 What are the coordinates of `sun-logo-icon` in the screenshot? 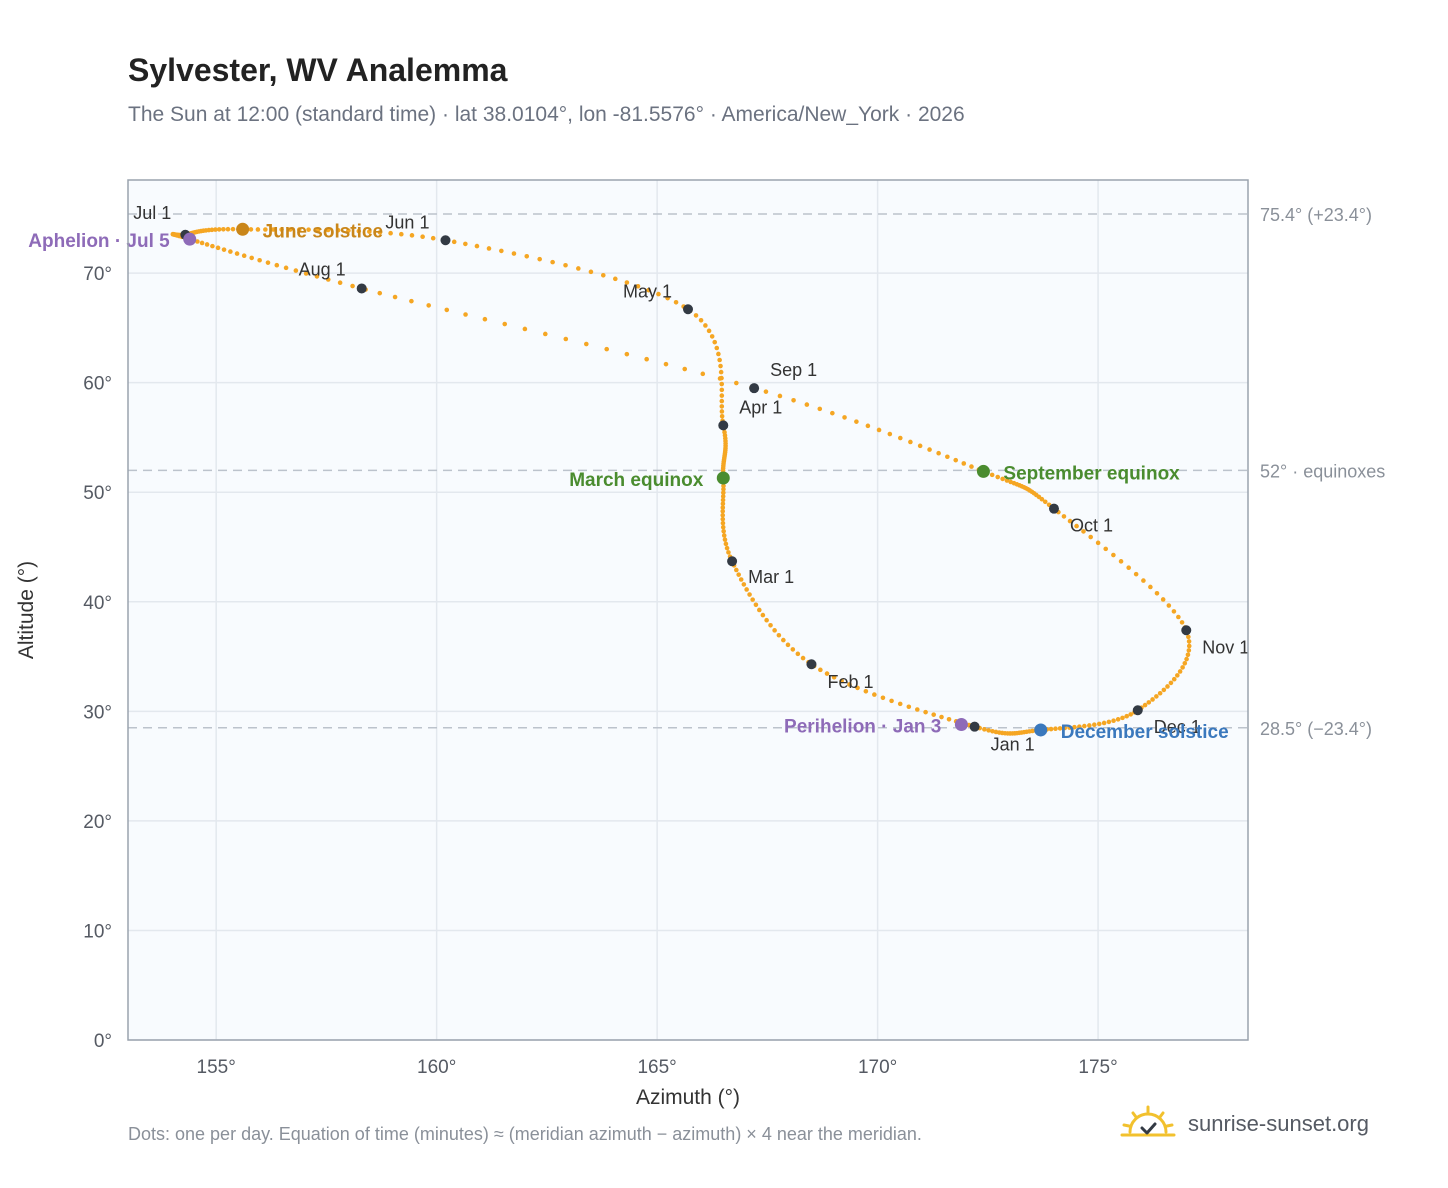 It's located at (1148, 1121).